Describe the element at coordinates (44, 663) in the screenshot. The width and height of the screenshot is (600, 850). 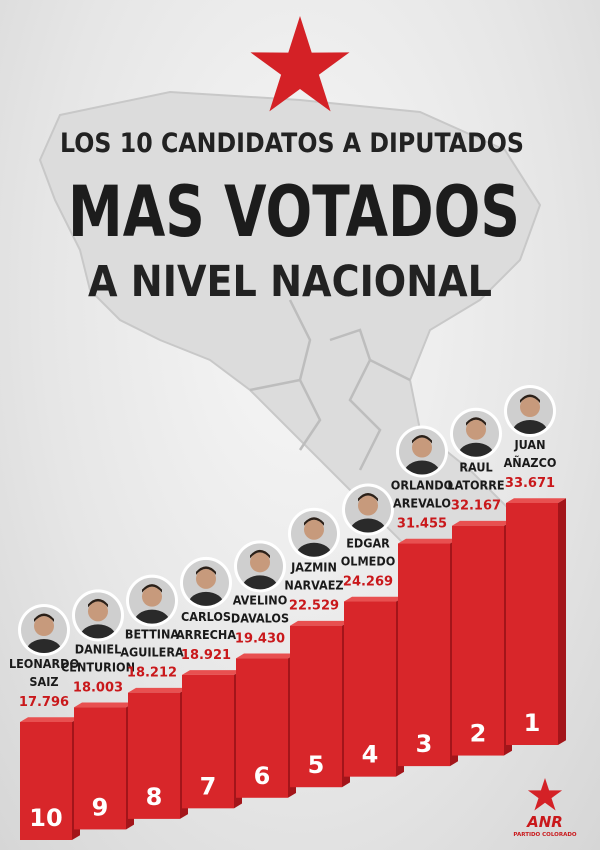
I see `candidate-first-name: LEONARDO` at that location.